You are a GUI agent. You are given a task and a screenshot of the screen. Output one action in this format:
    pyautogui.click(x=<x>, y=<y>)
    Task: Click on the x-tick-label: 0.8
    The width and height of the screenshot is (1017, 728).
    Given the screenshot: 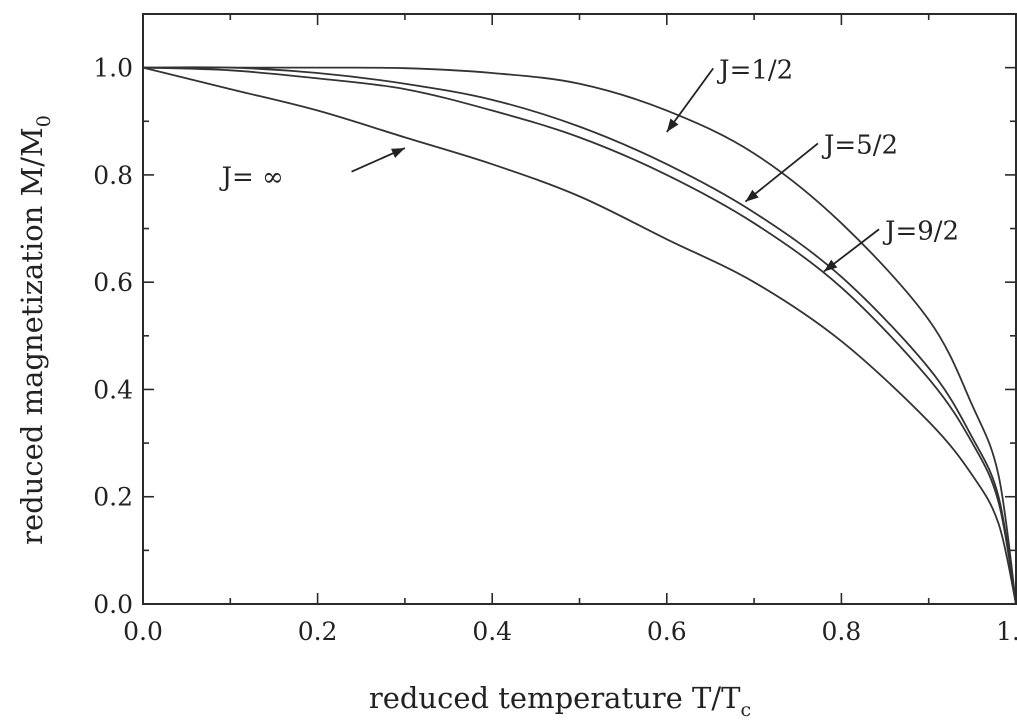 What is the action you would take?
    pyautogui.click(x=842, y=631)
    